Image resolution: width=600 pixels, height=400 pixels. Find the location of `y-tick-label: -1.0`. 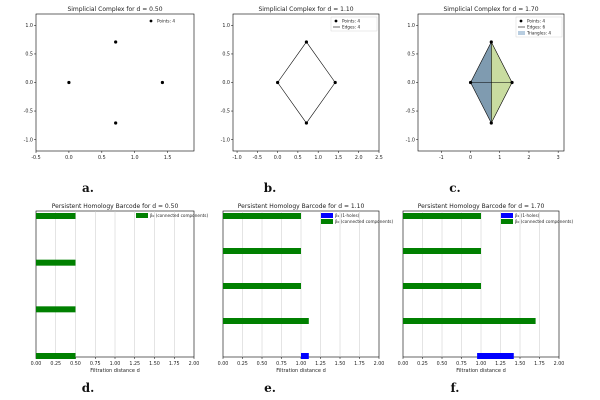

y-tick-label: -1.0 is located at coordinates (410, 140).